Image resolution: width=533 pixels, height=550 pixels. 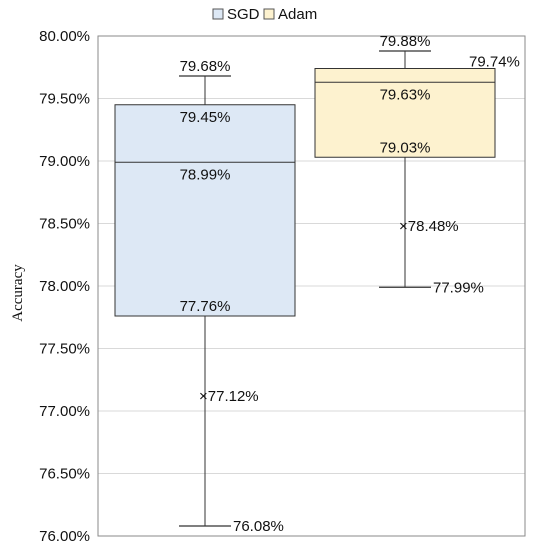 I want to click on y-tick-label: 77.00%, so click(x=64, y=411).